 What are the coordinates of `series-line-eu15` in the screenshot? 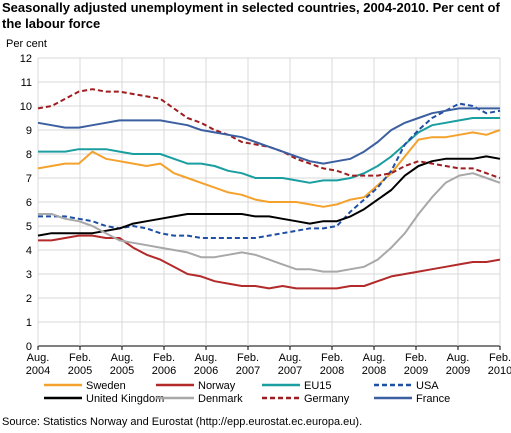 It's located at (269, 150).